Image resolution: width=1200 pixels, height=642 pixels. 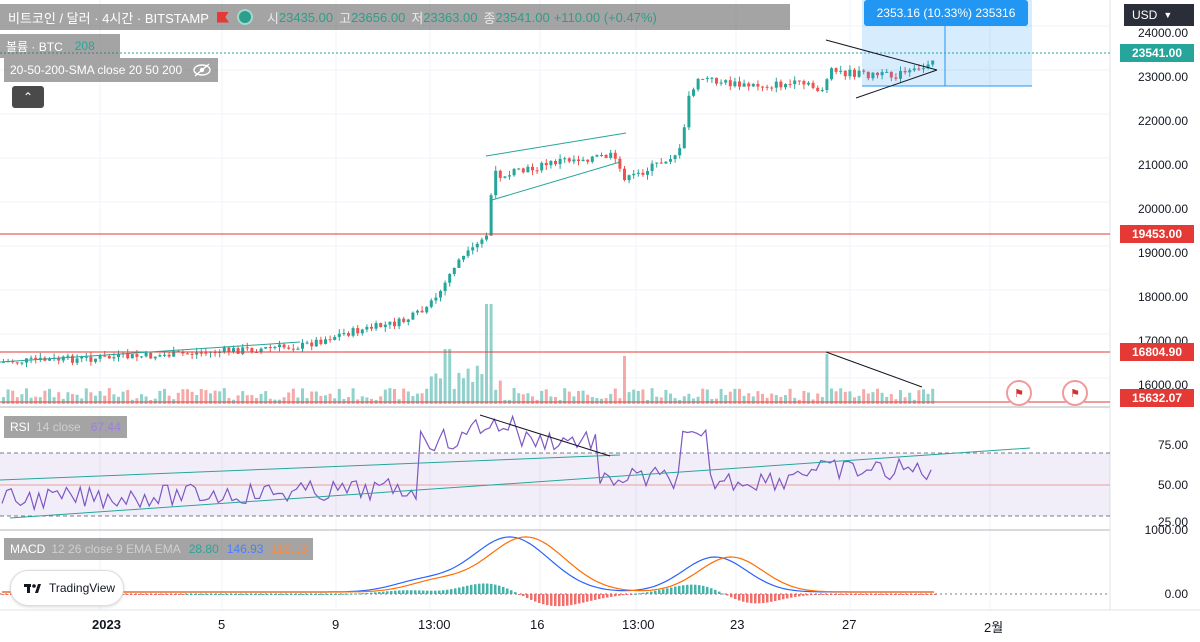 What do you see at coordinates (108, 18) in the screenshot?
I see `symbol-title: 비트코인 / 달러 · 4시간 · BITSTAMP` at bounding box center [108, 18].